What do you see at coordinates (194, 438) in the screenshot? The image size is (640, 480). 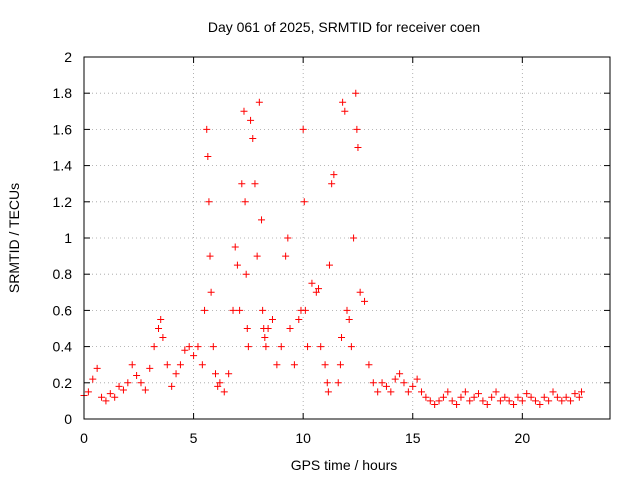 I see `x-tick-label: 5` at bounding box center [194, 438].